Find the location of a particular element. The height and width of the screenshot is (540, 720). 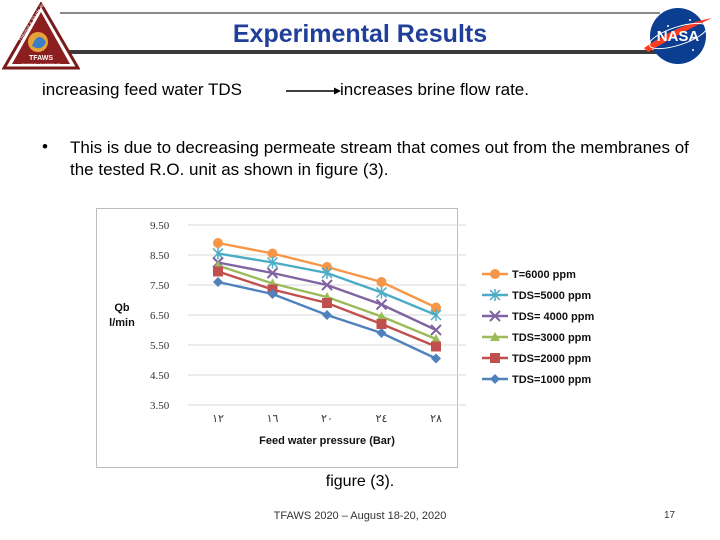

x-tick-label: ١٦ is located at coordinates (273, 419).